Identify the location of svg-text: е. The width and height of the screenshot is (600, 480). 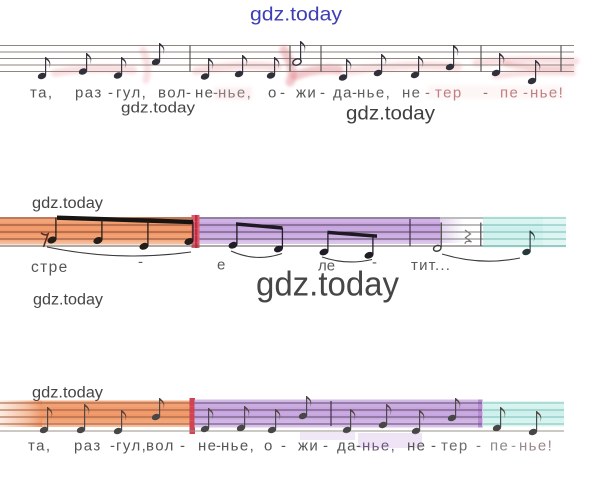
(221, 265).